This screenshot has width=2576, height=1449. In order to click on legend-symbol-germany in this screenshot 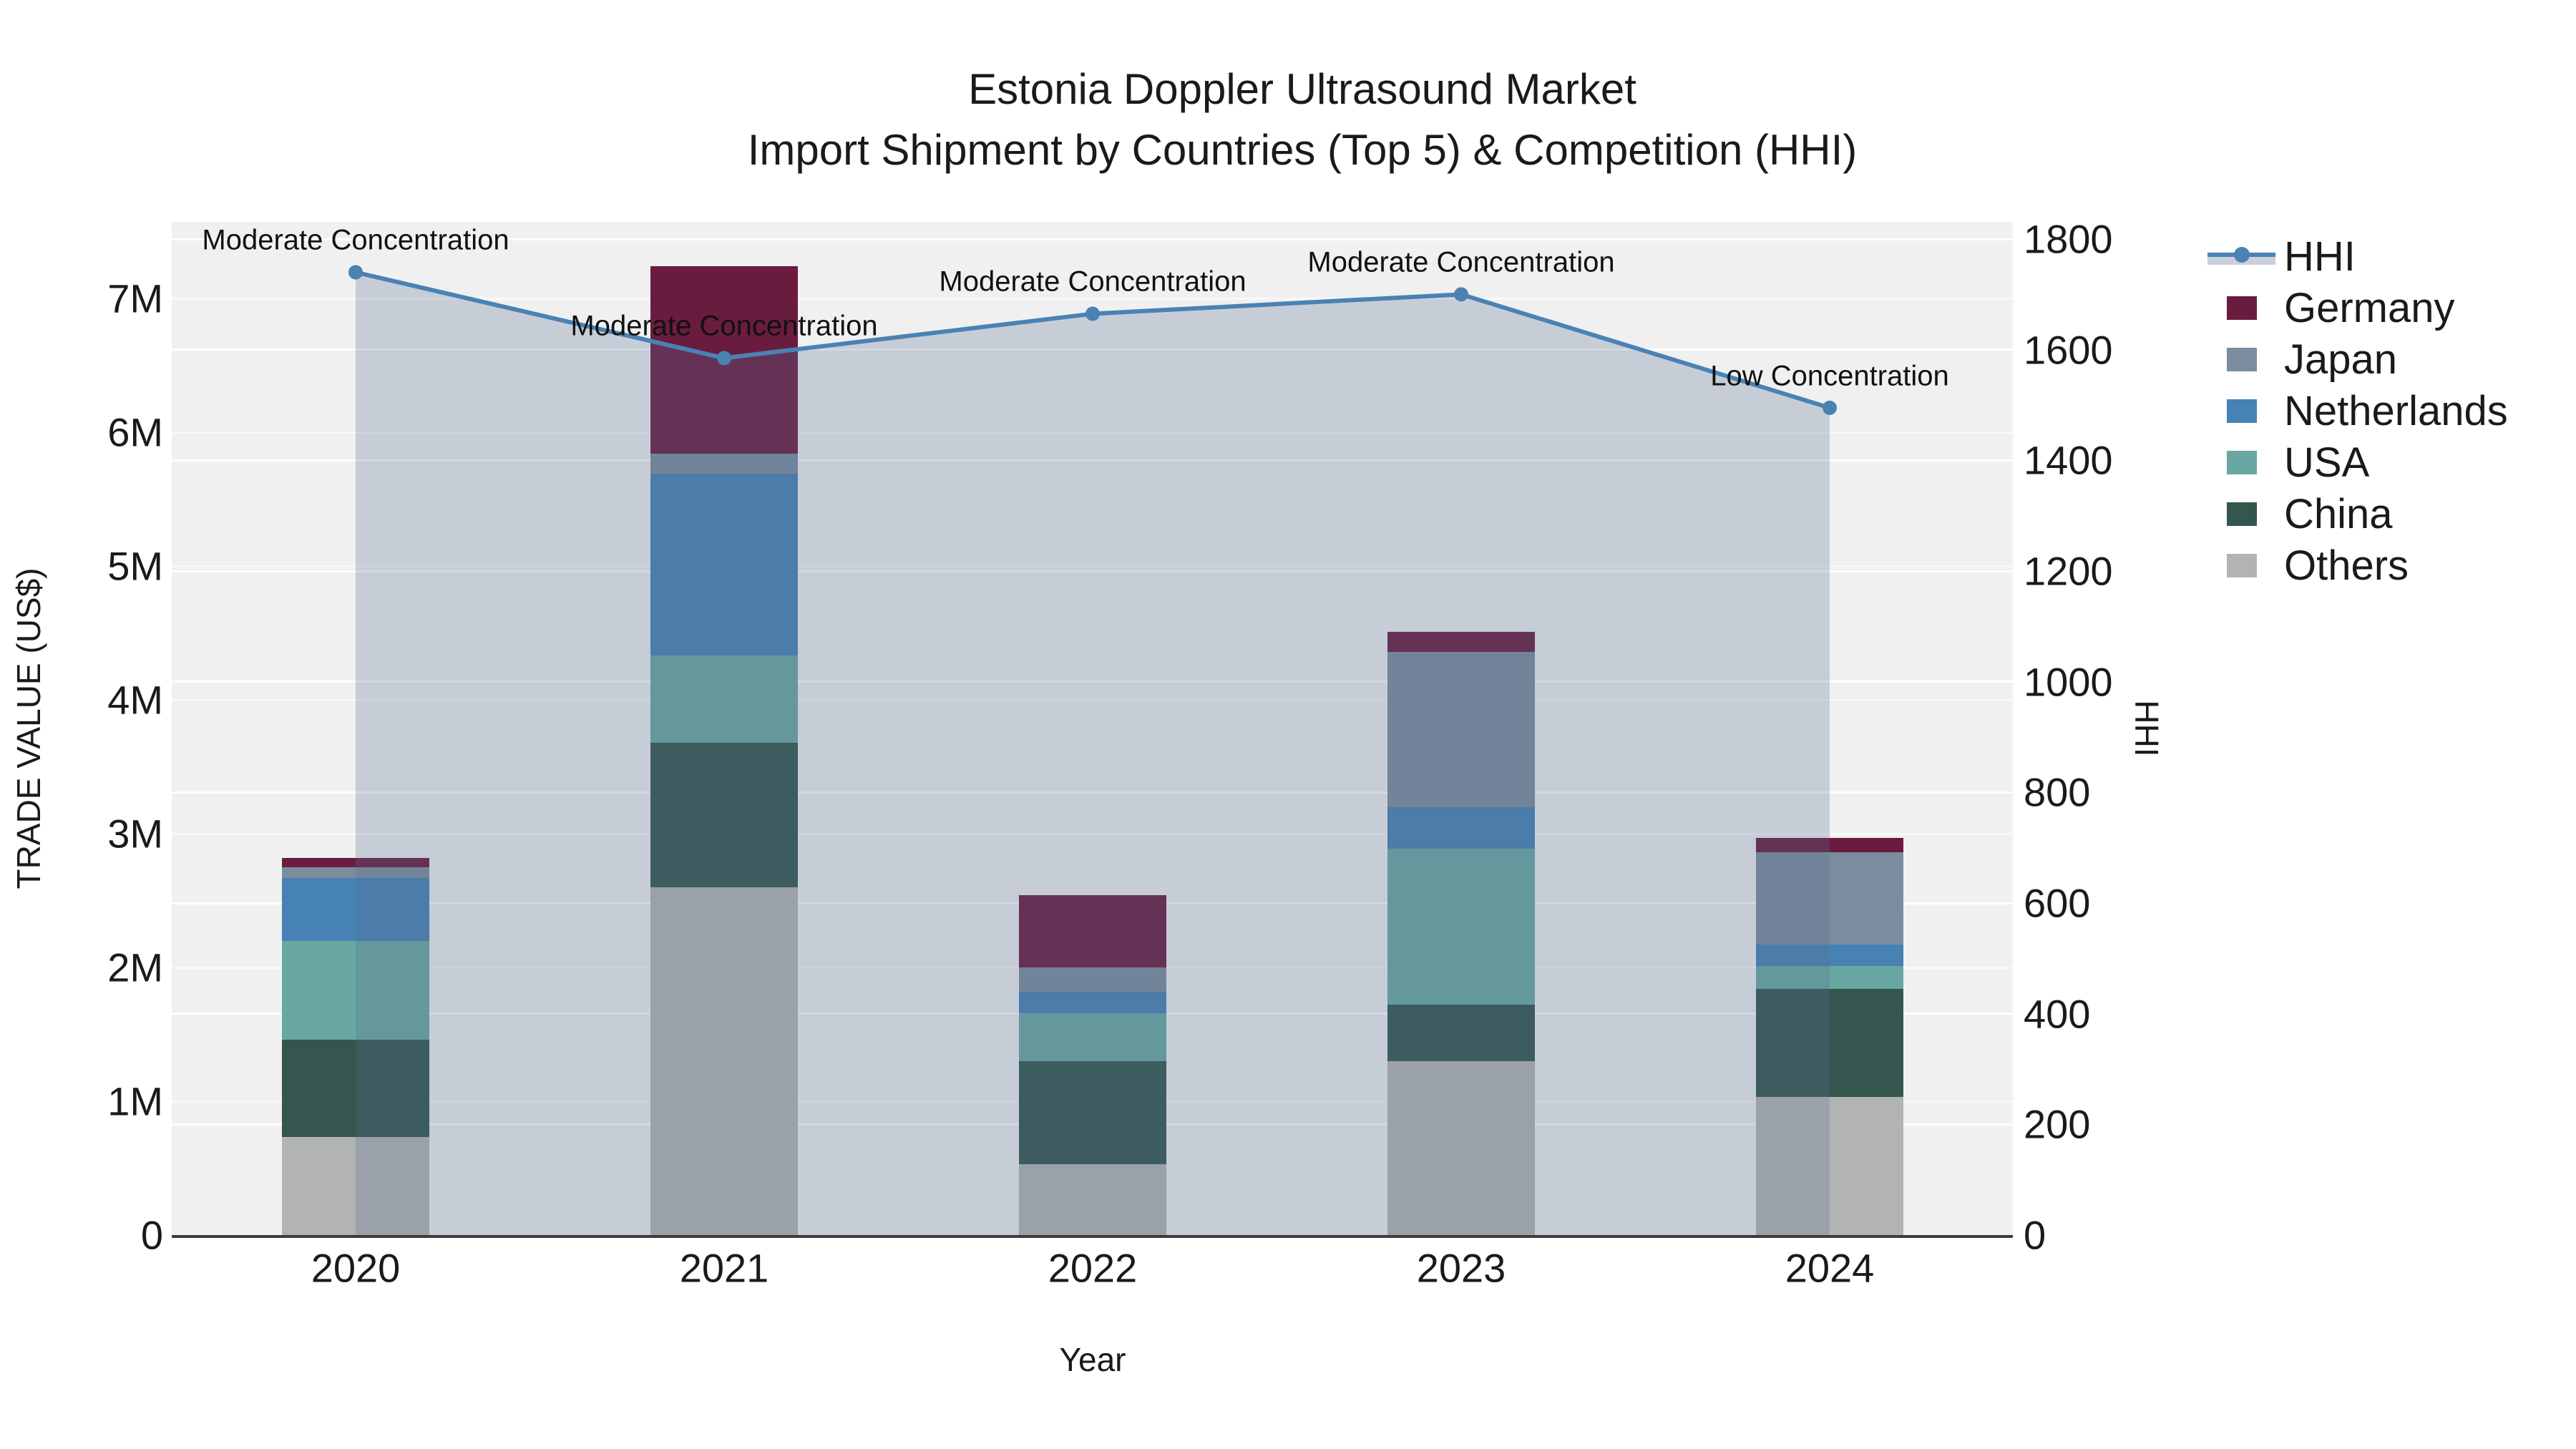, I will do `click(2241, 308)`.